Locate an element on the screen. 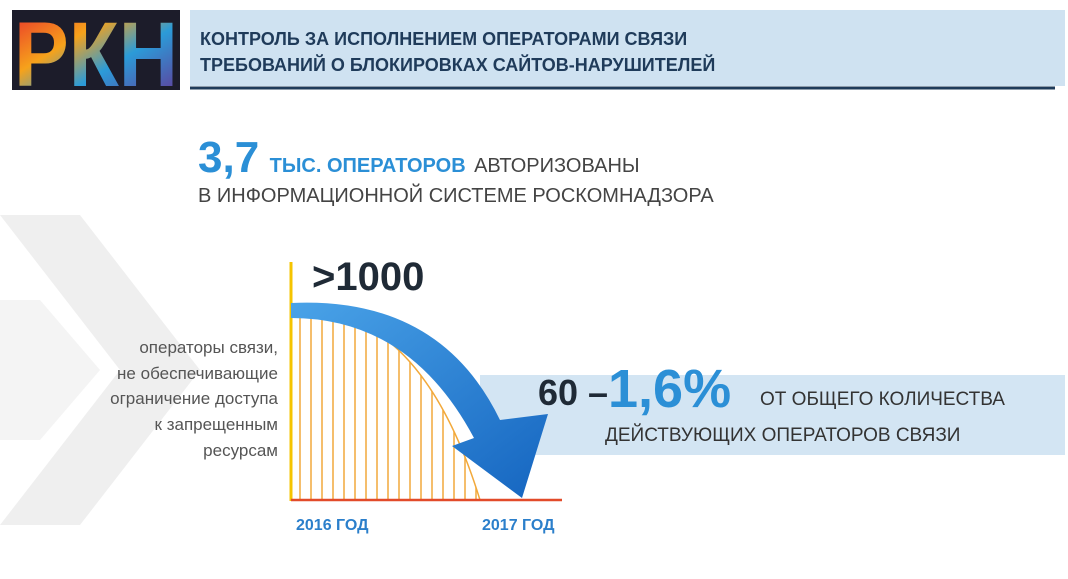  header-band is located at coordinates (627, 48).